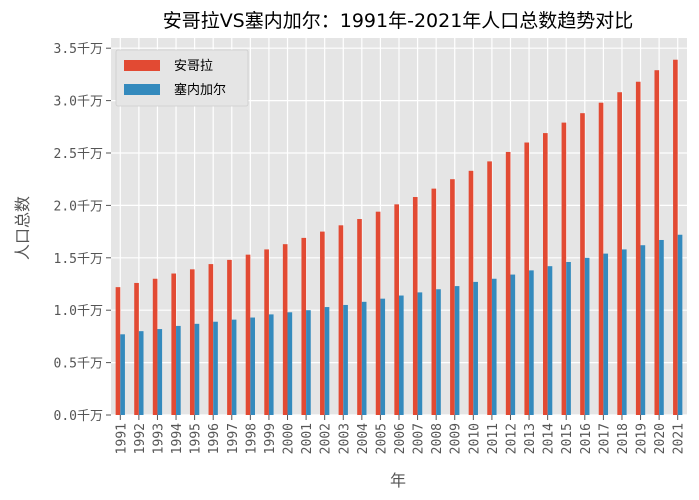 The image size is (699, 500). I want to click on x-tick-label: 1997, so click(233, 438).